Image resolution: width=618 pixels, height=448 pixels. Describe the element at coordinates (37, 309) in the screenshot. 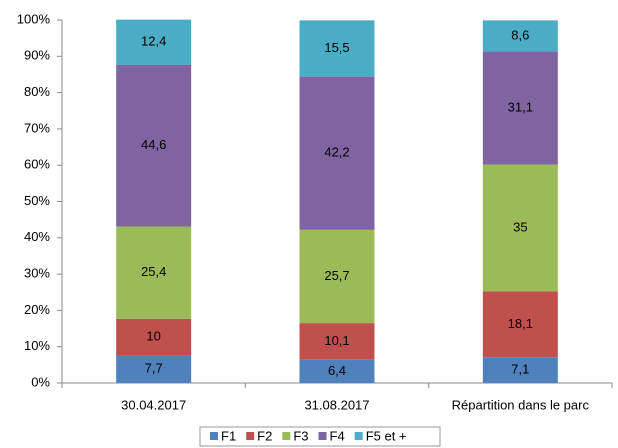

I see `y-tick-label: 20%` at that location.